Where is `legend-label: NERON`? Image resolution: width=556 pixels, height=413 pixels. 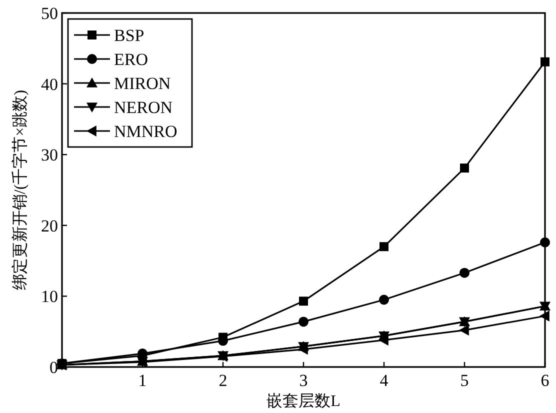
legend-label: NERON is located at coordinates (143, 107).